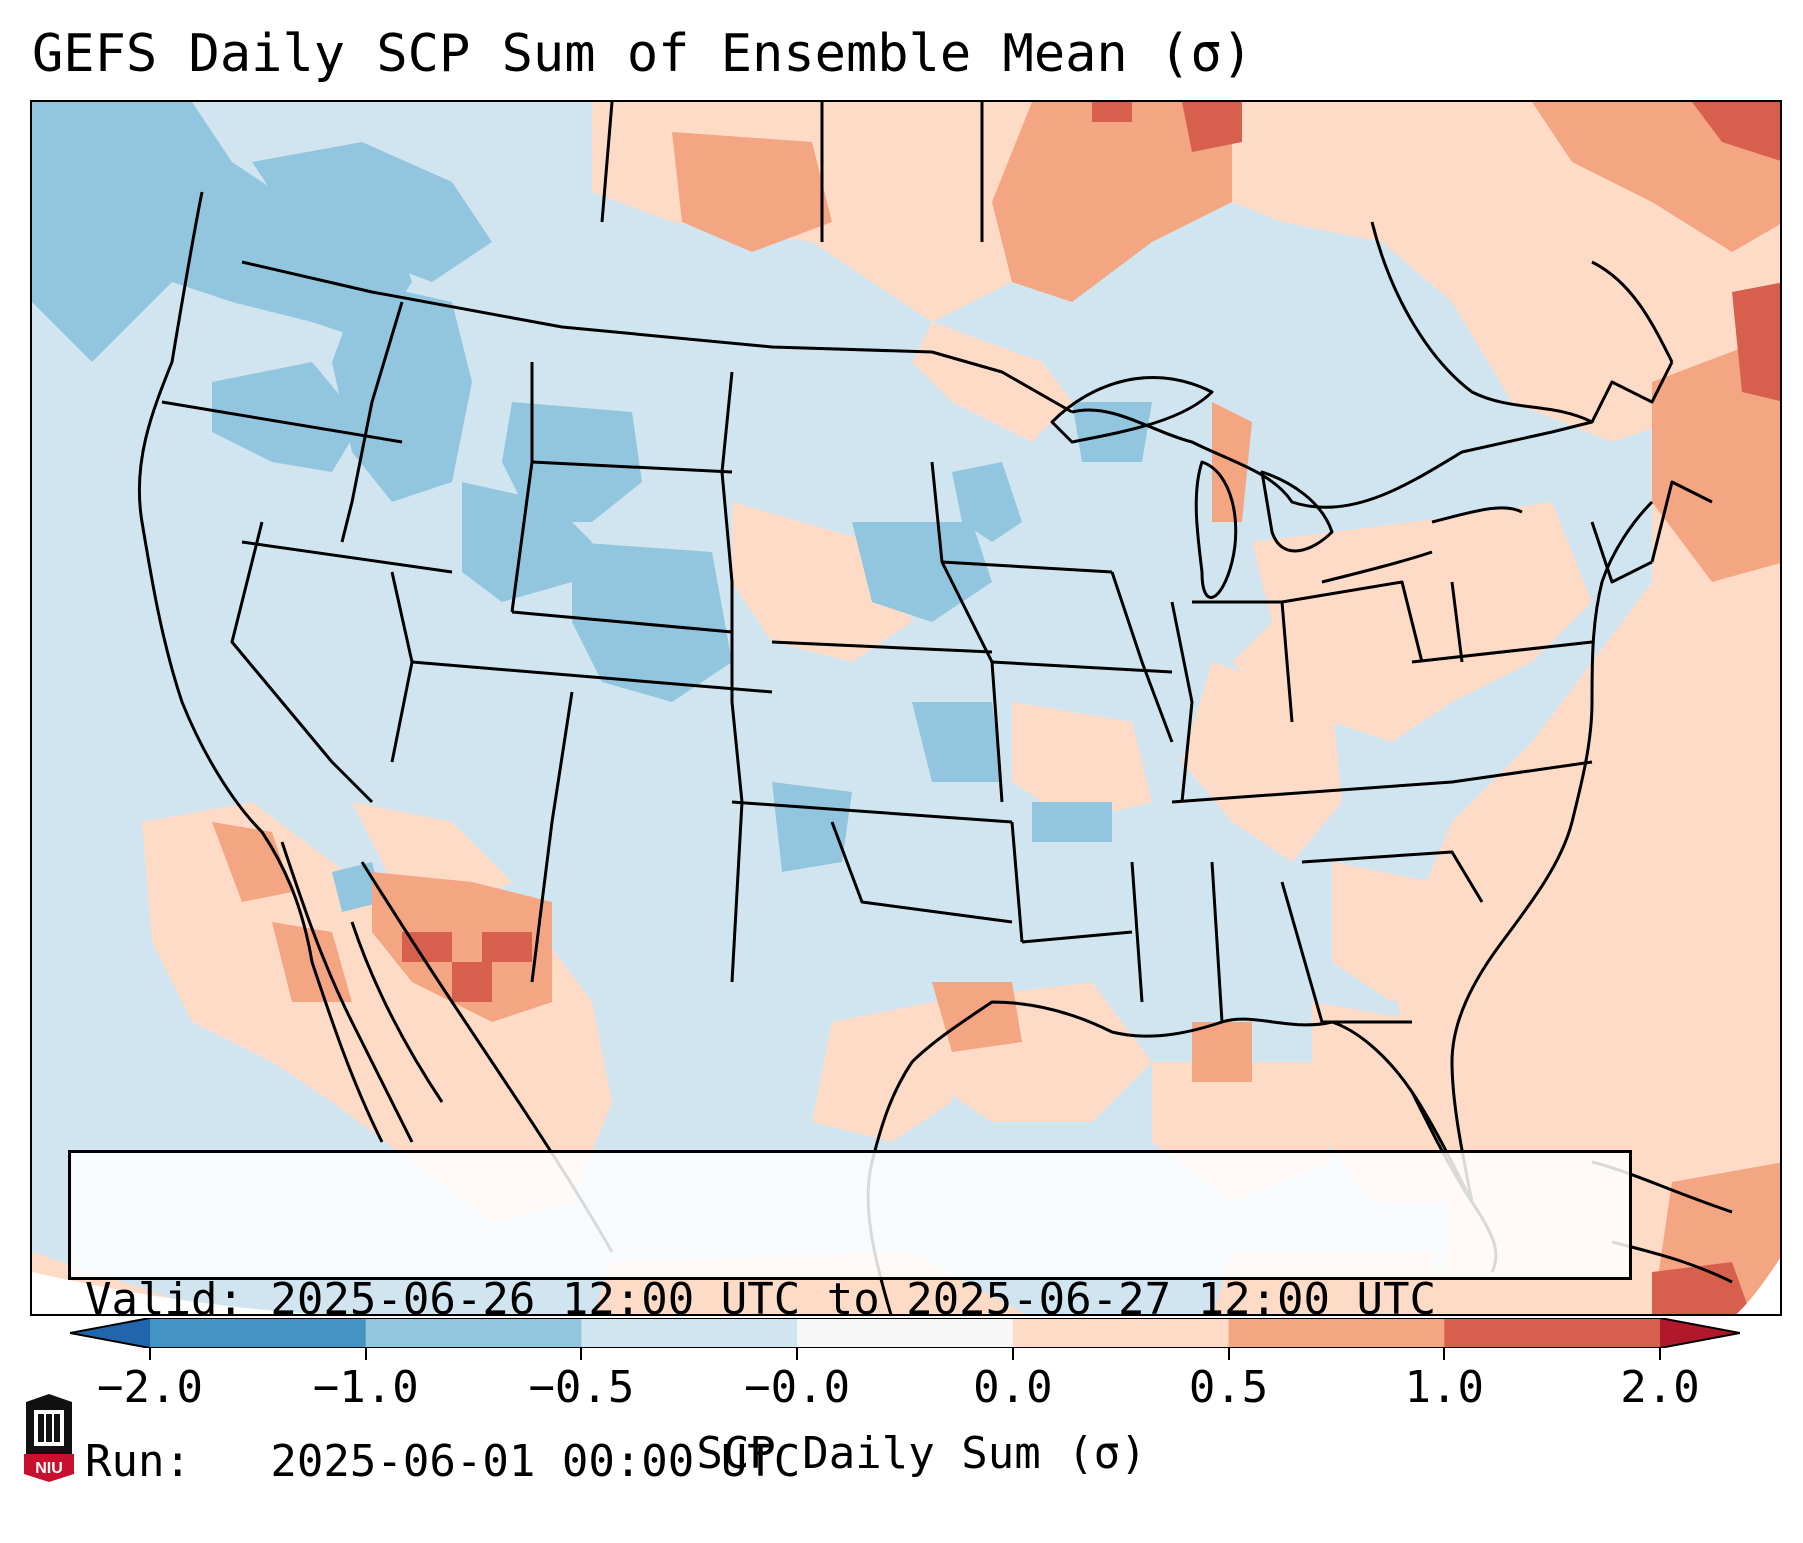  I want to click on run-time-text: Run: 2025-06-01 00:00 UTC, so click(443, 1461).